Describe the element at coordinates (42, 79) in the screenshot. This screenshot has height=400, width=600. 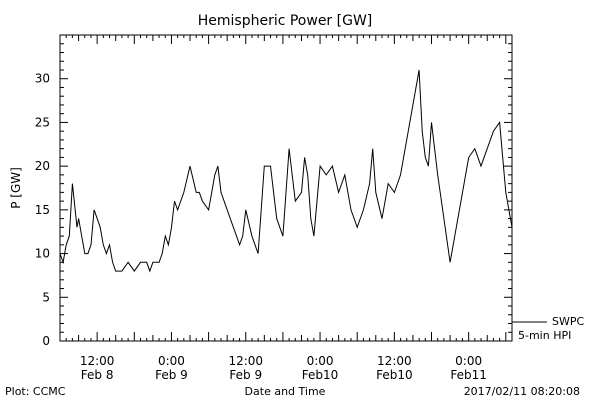
I see `y-tick-label: 30` at that location.